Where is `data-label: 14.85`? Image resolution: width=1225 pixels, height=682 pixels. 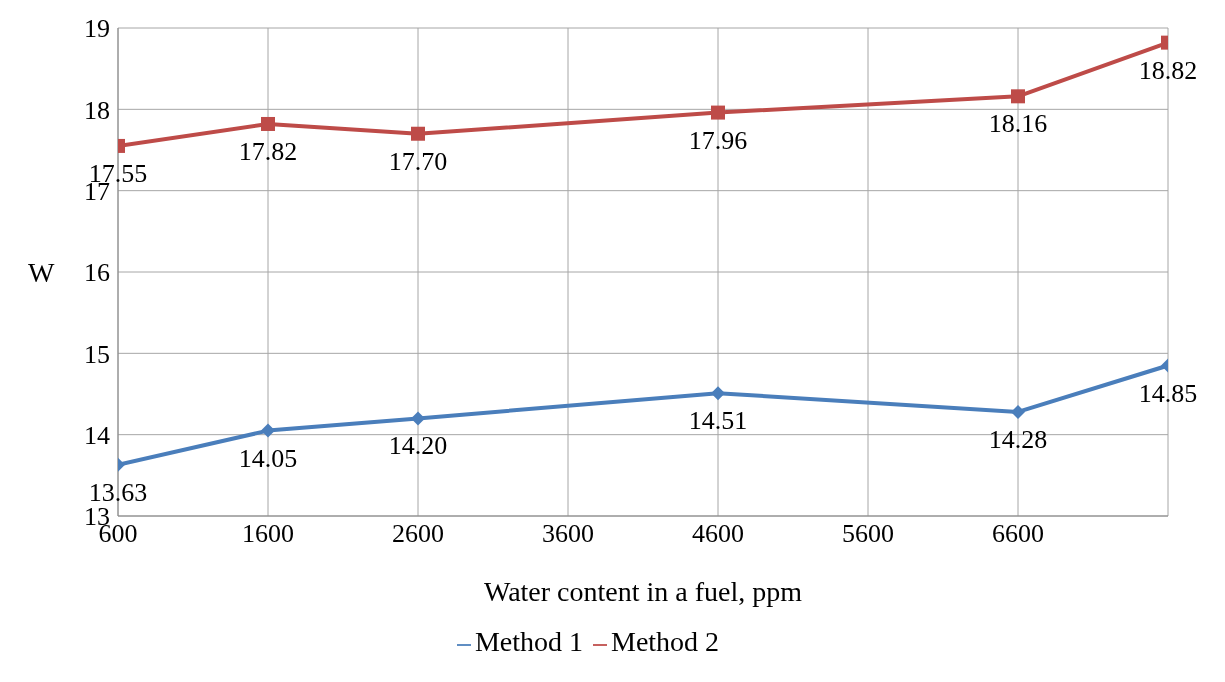 data-label: 14.85 is located at coordinates (1168, 393).